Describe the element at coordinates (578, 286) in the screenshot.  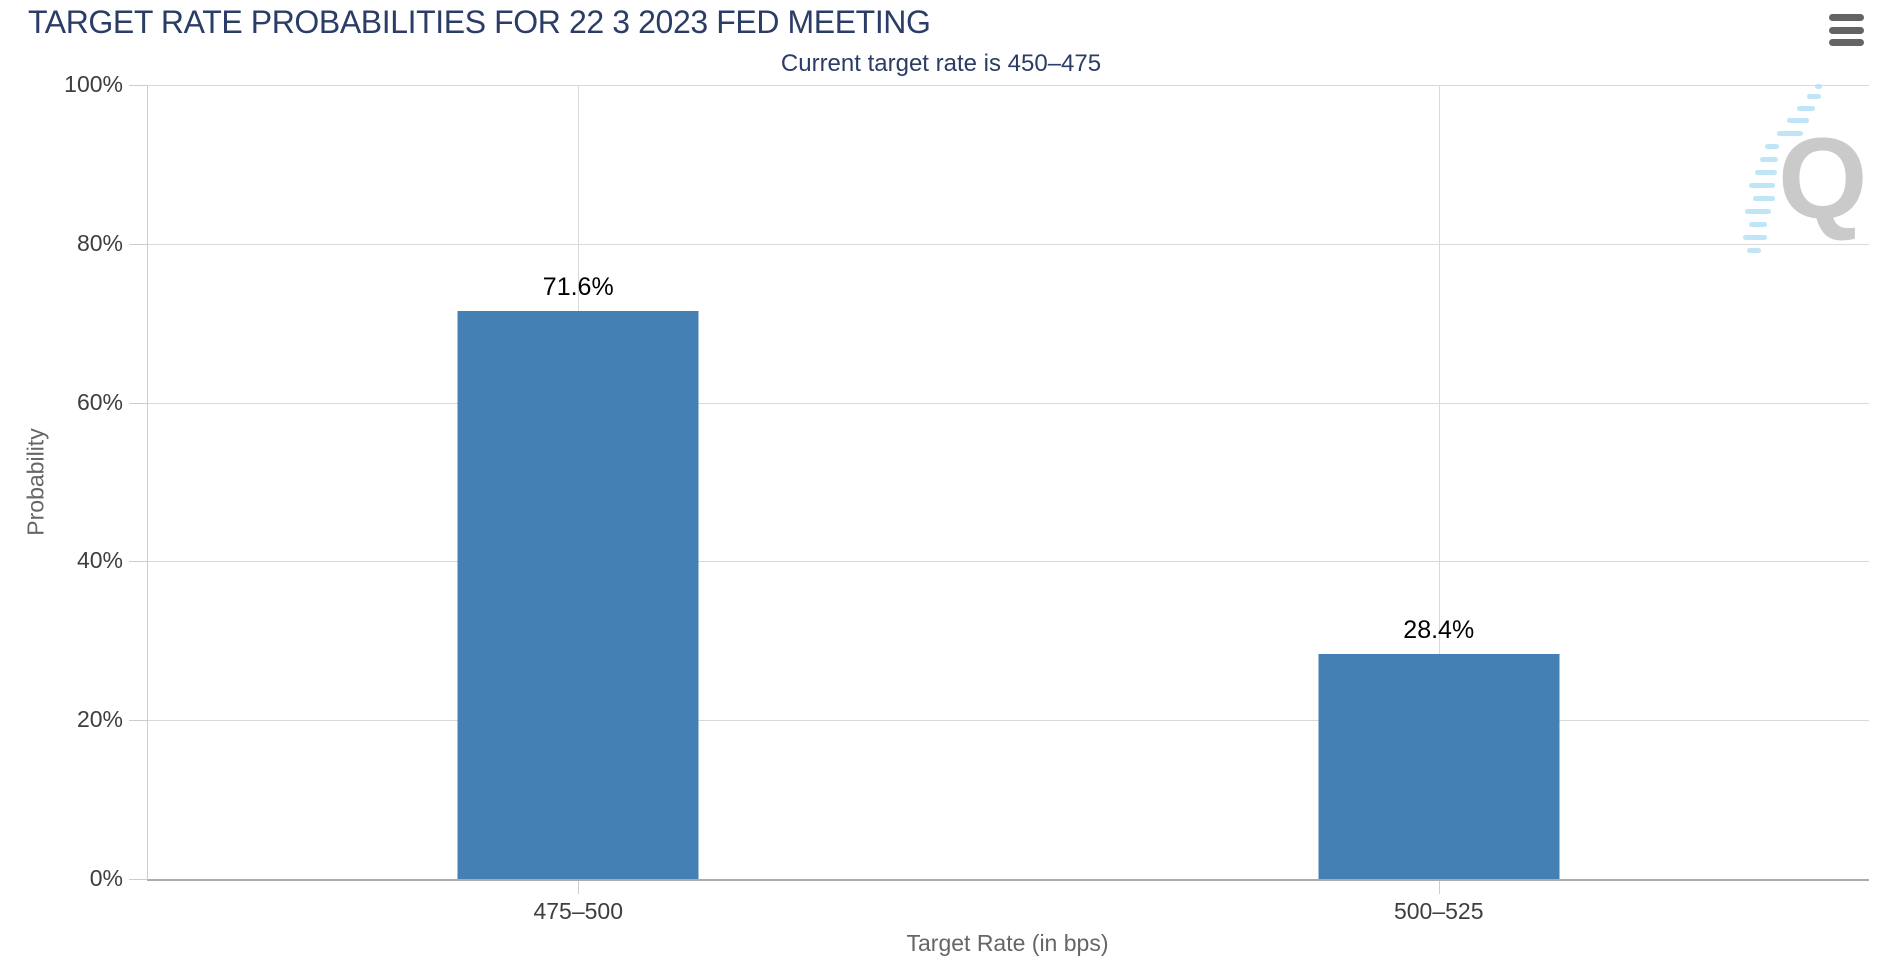
I see `bar-value-label: 71.6%` at that location.